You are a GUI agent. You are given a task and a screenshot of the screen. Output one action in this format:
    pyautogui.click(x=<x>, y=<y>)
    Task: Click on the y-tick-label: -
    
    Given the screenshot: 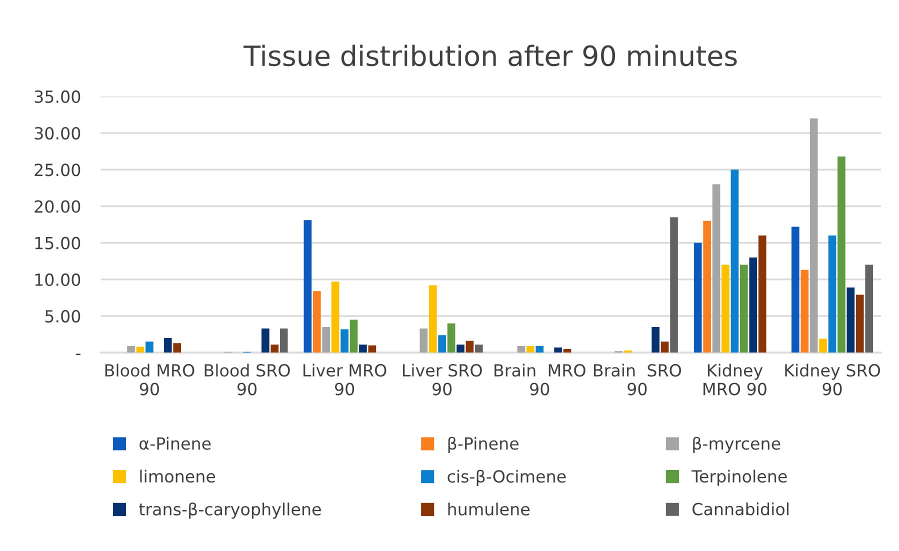 What is the action you would take?
    pyautogui.click(x=78, y=355)
    